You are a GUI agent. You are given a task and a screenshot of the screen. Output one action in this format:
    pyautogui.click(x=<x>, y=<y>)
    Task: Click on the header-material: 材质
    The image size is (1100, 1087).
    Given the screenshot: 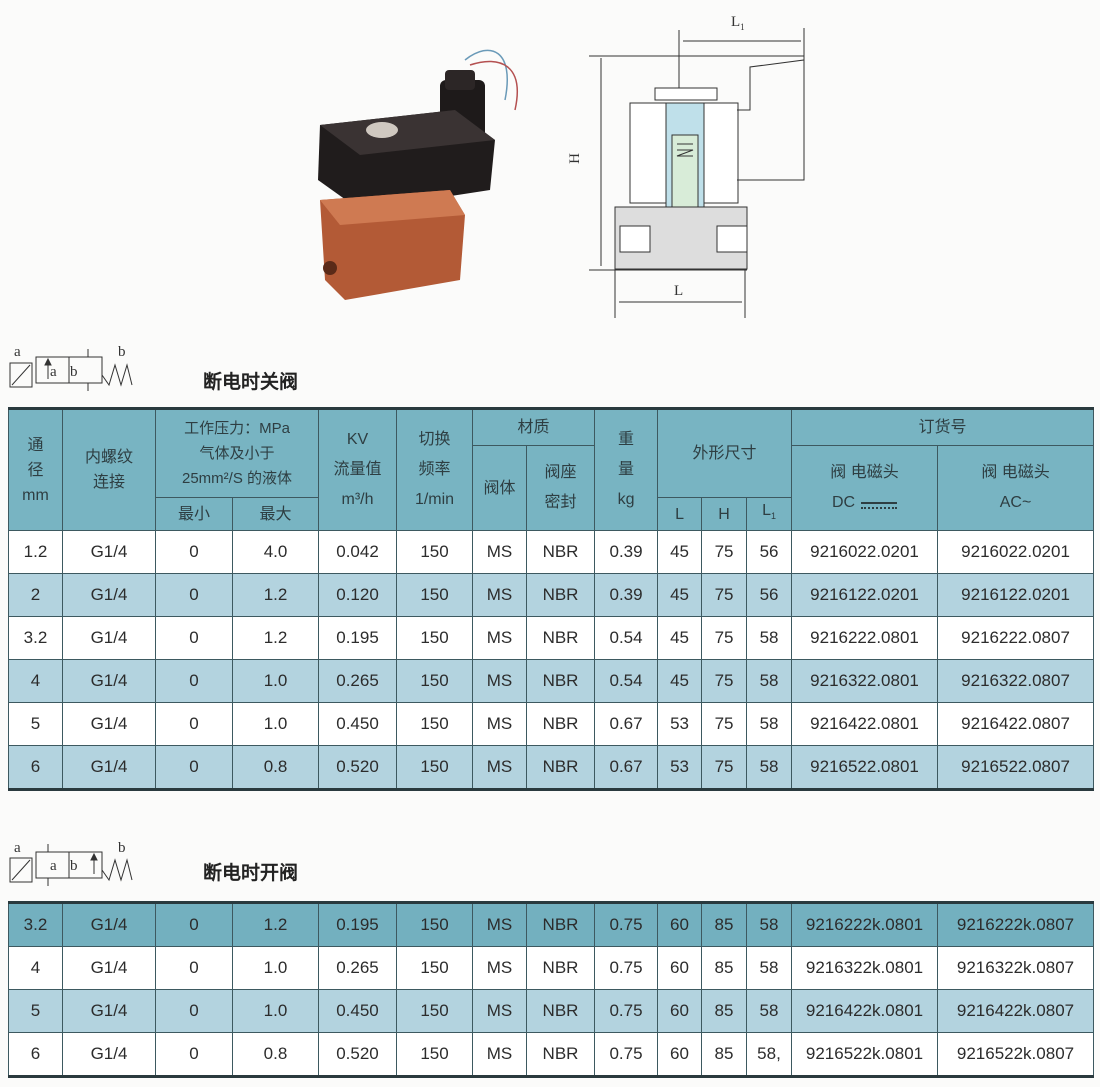 What is the action you would take?
    pyautogui.click(x=534, y=427)
    